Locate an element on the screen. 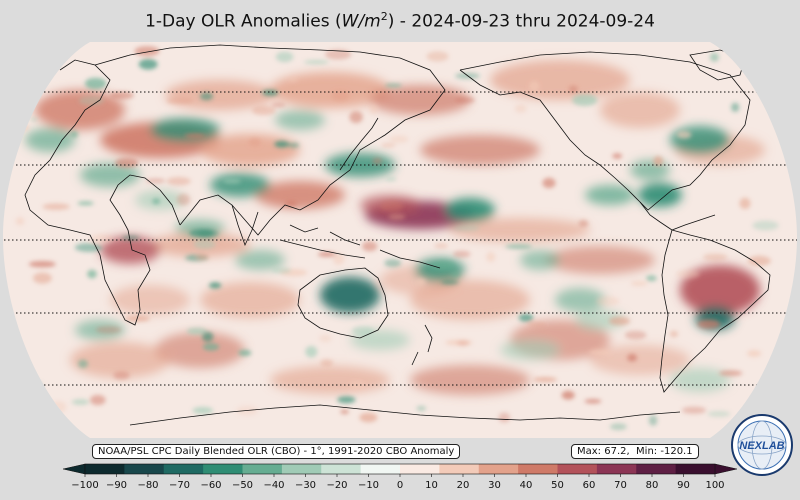 This screenshot has height=500, width=800. coast-new-zealand is located at coordinates (422, 345).